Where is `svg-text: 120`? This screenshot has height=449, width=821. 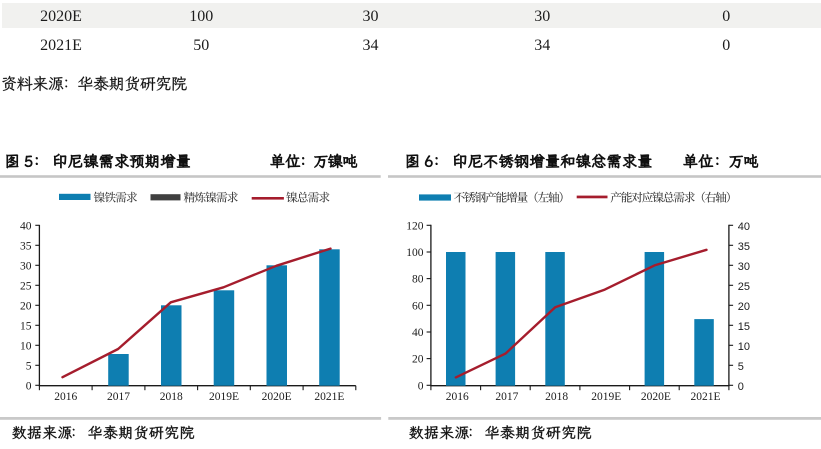 svg-text: 120 is located at coordinates (415, 226).